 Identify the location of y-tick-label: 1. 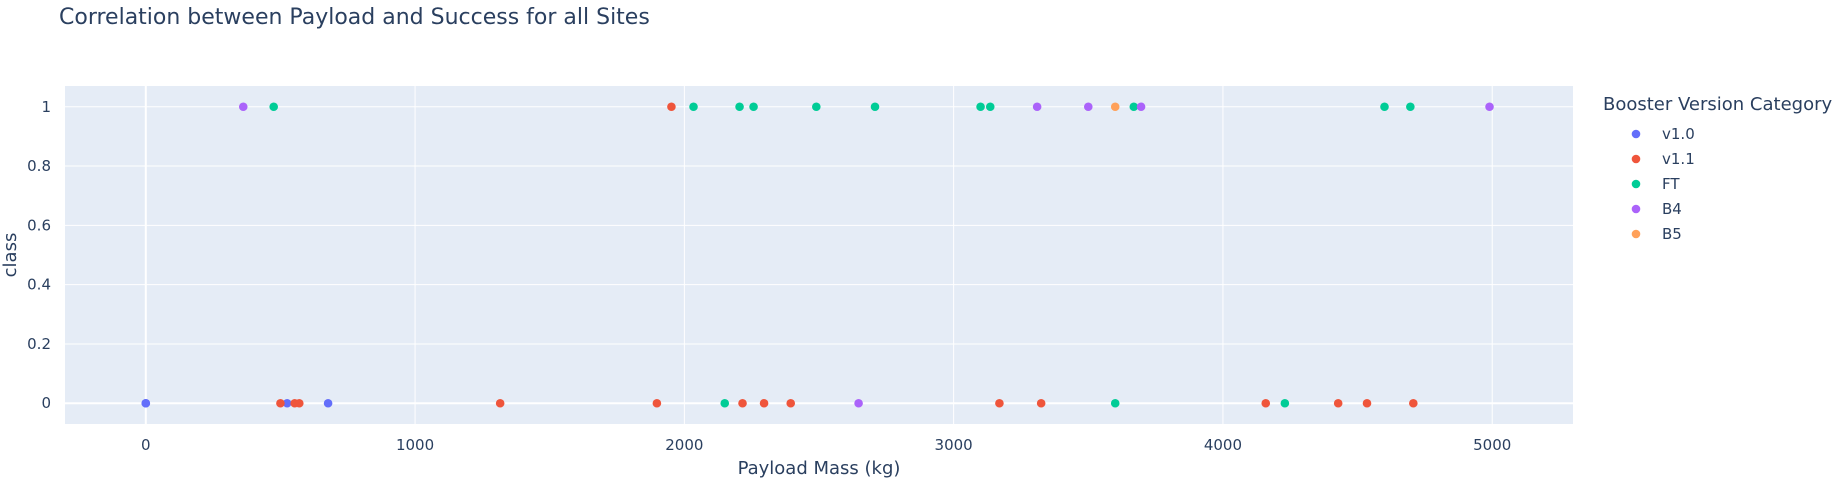
(46, 107).